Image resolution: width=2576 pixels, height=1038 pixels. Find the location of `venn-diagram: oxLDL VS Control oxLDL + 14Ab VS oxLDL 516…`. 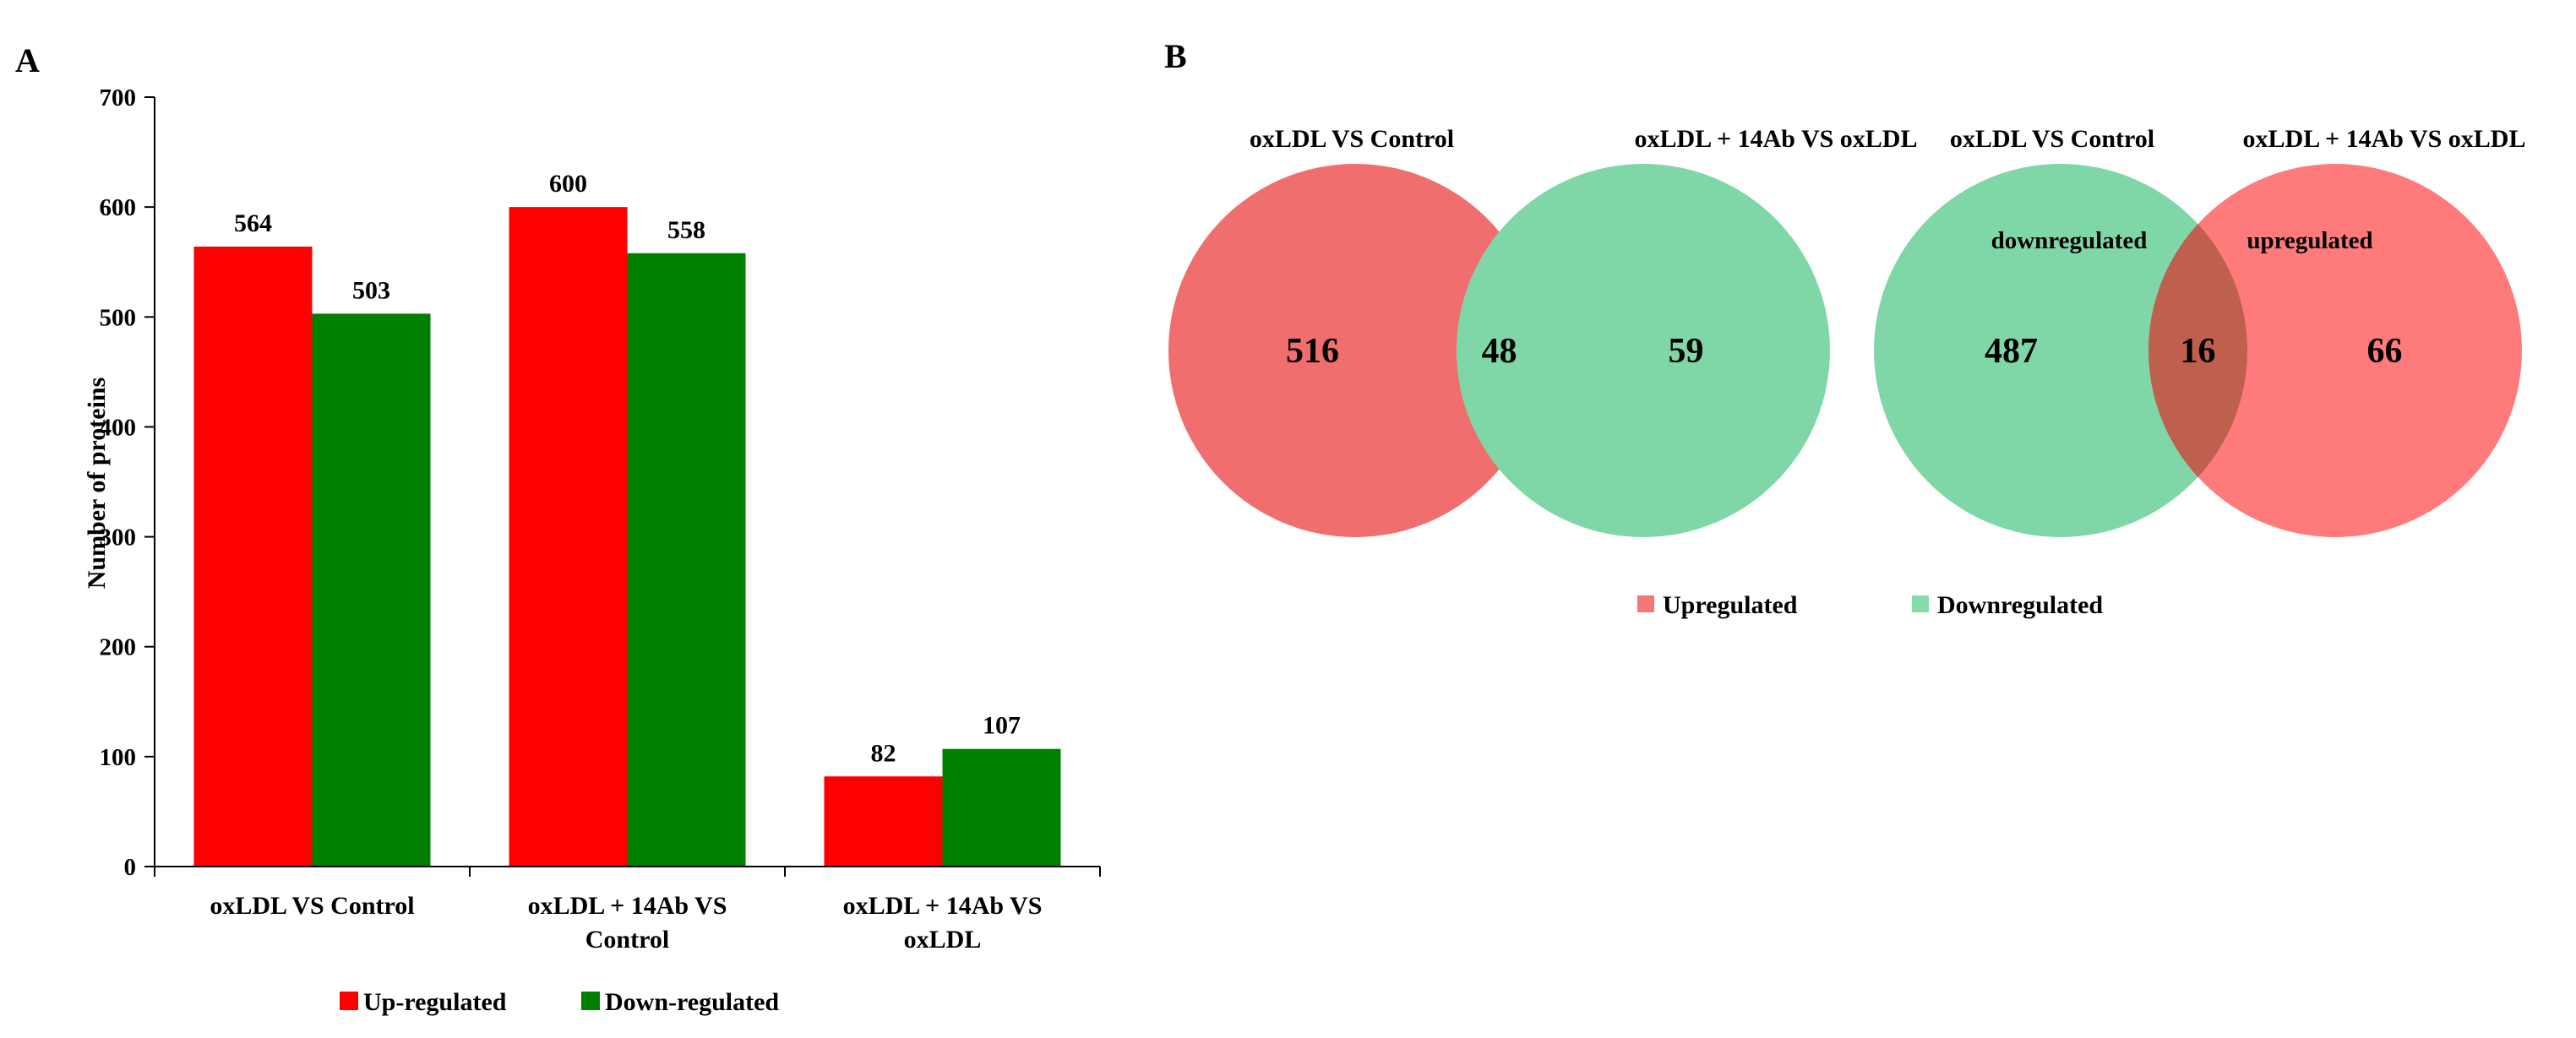

venn-diagram: oxLDL VS Control oxLDL + 14Ab VS oxLDL 516… is located at coordinates (1542, 331).